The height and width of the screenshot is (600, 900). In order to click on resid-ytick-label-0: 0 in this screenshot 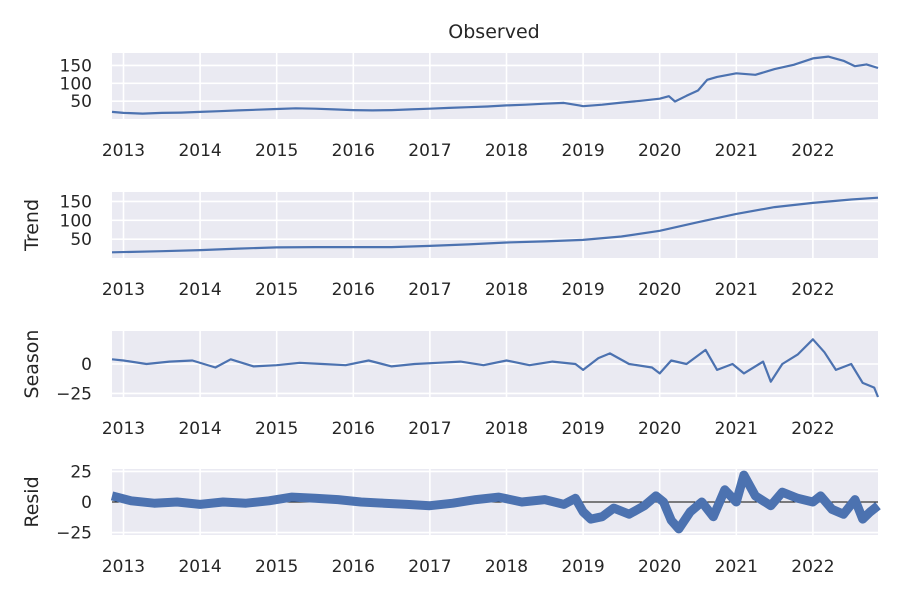, I will do `click(86, 503)`.